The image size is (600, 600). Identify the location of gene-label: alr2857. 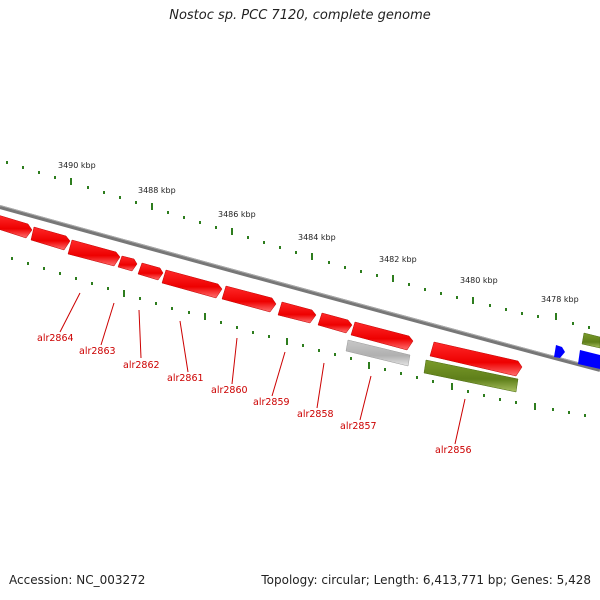
(358, 426).